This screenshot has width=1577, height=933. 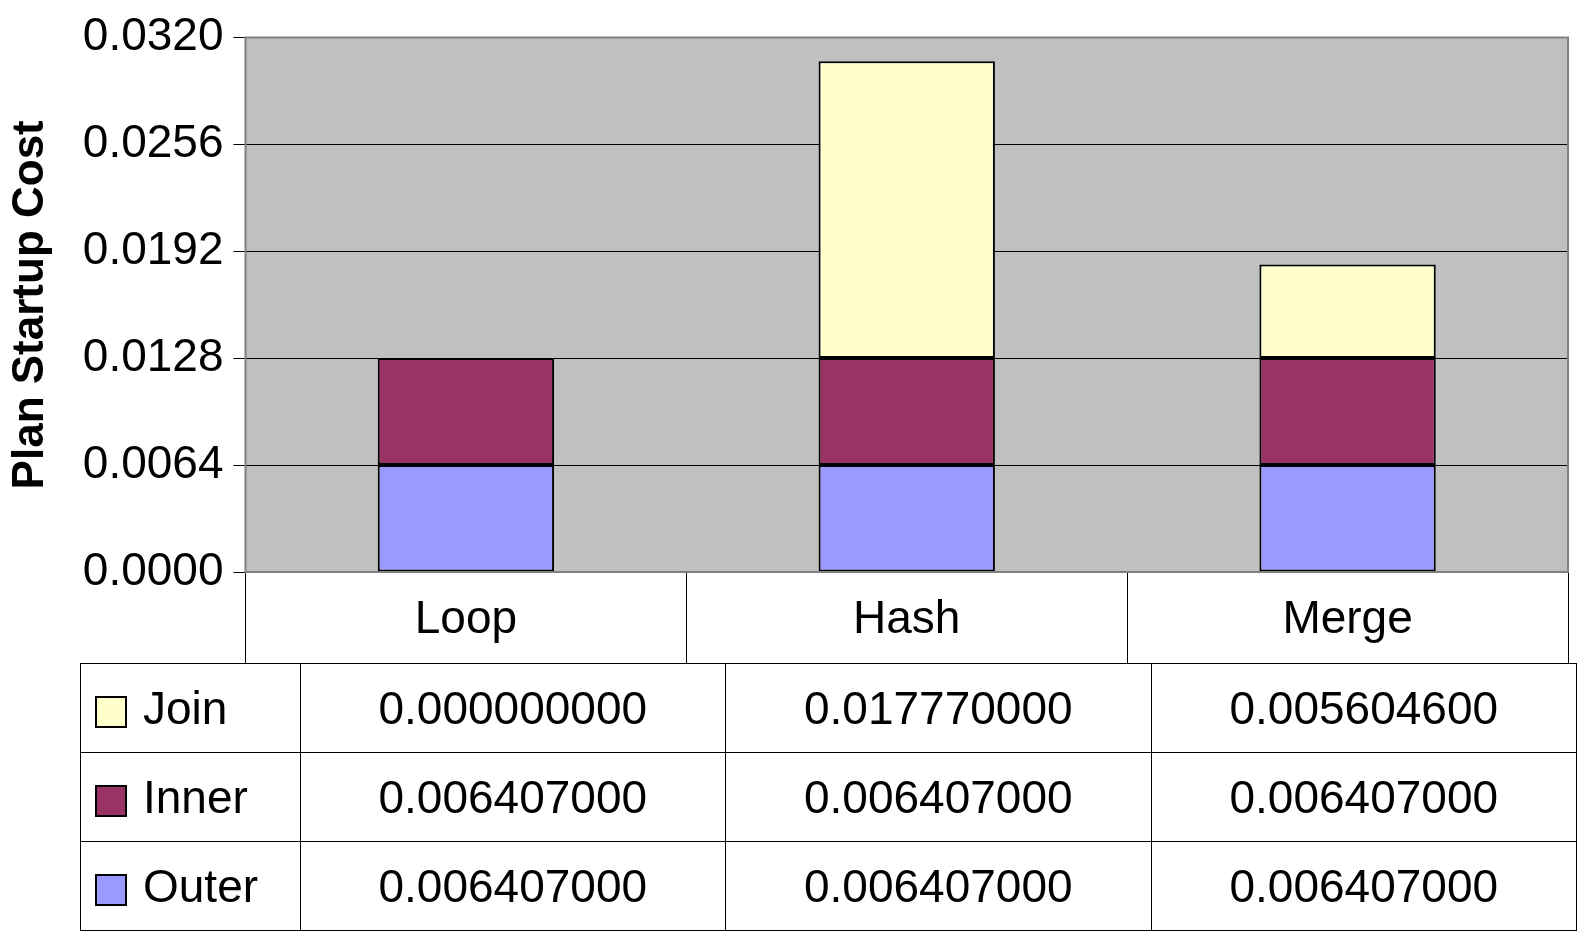 What do you see at coordinates (195, 797) in the screenshot?
I see `legend-label: Inner` at bounding box center [195, 797].